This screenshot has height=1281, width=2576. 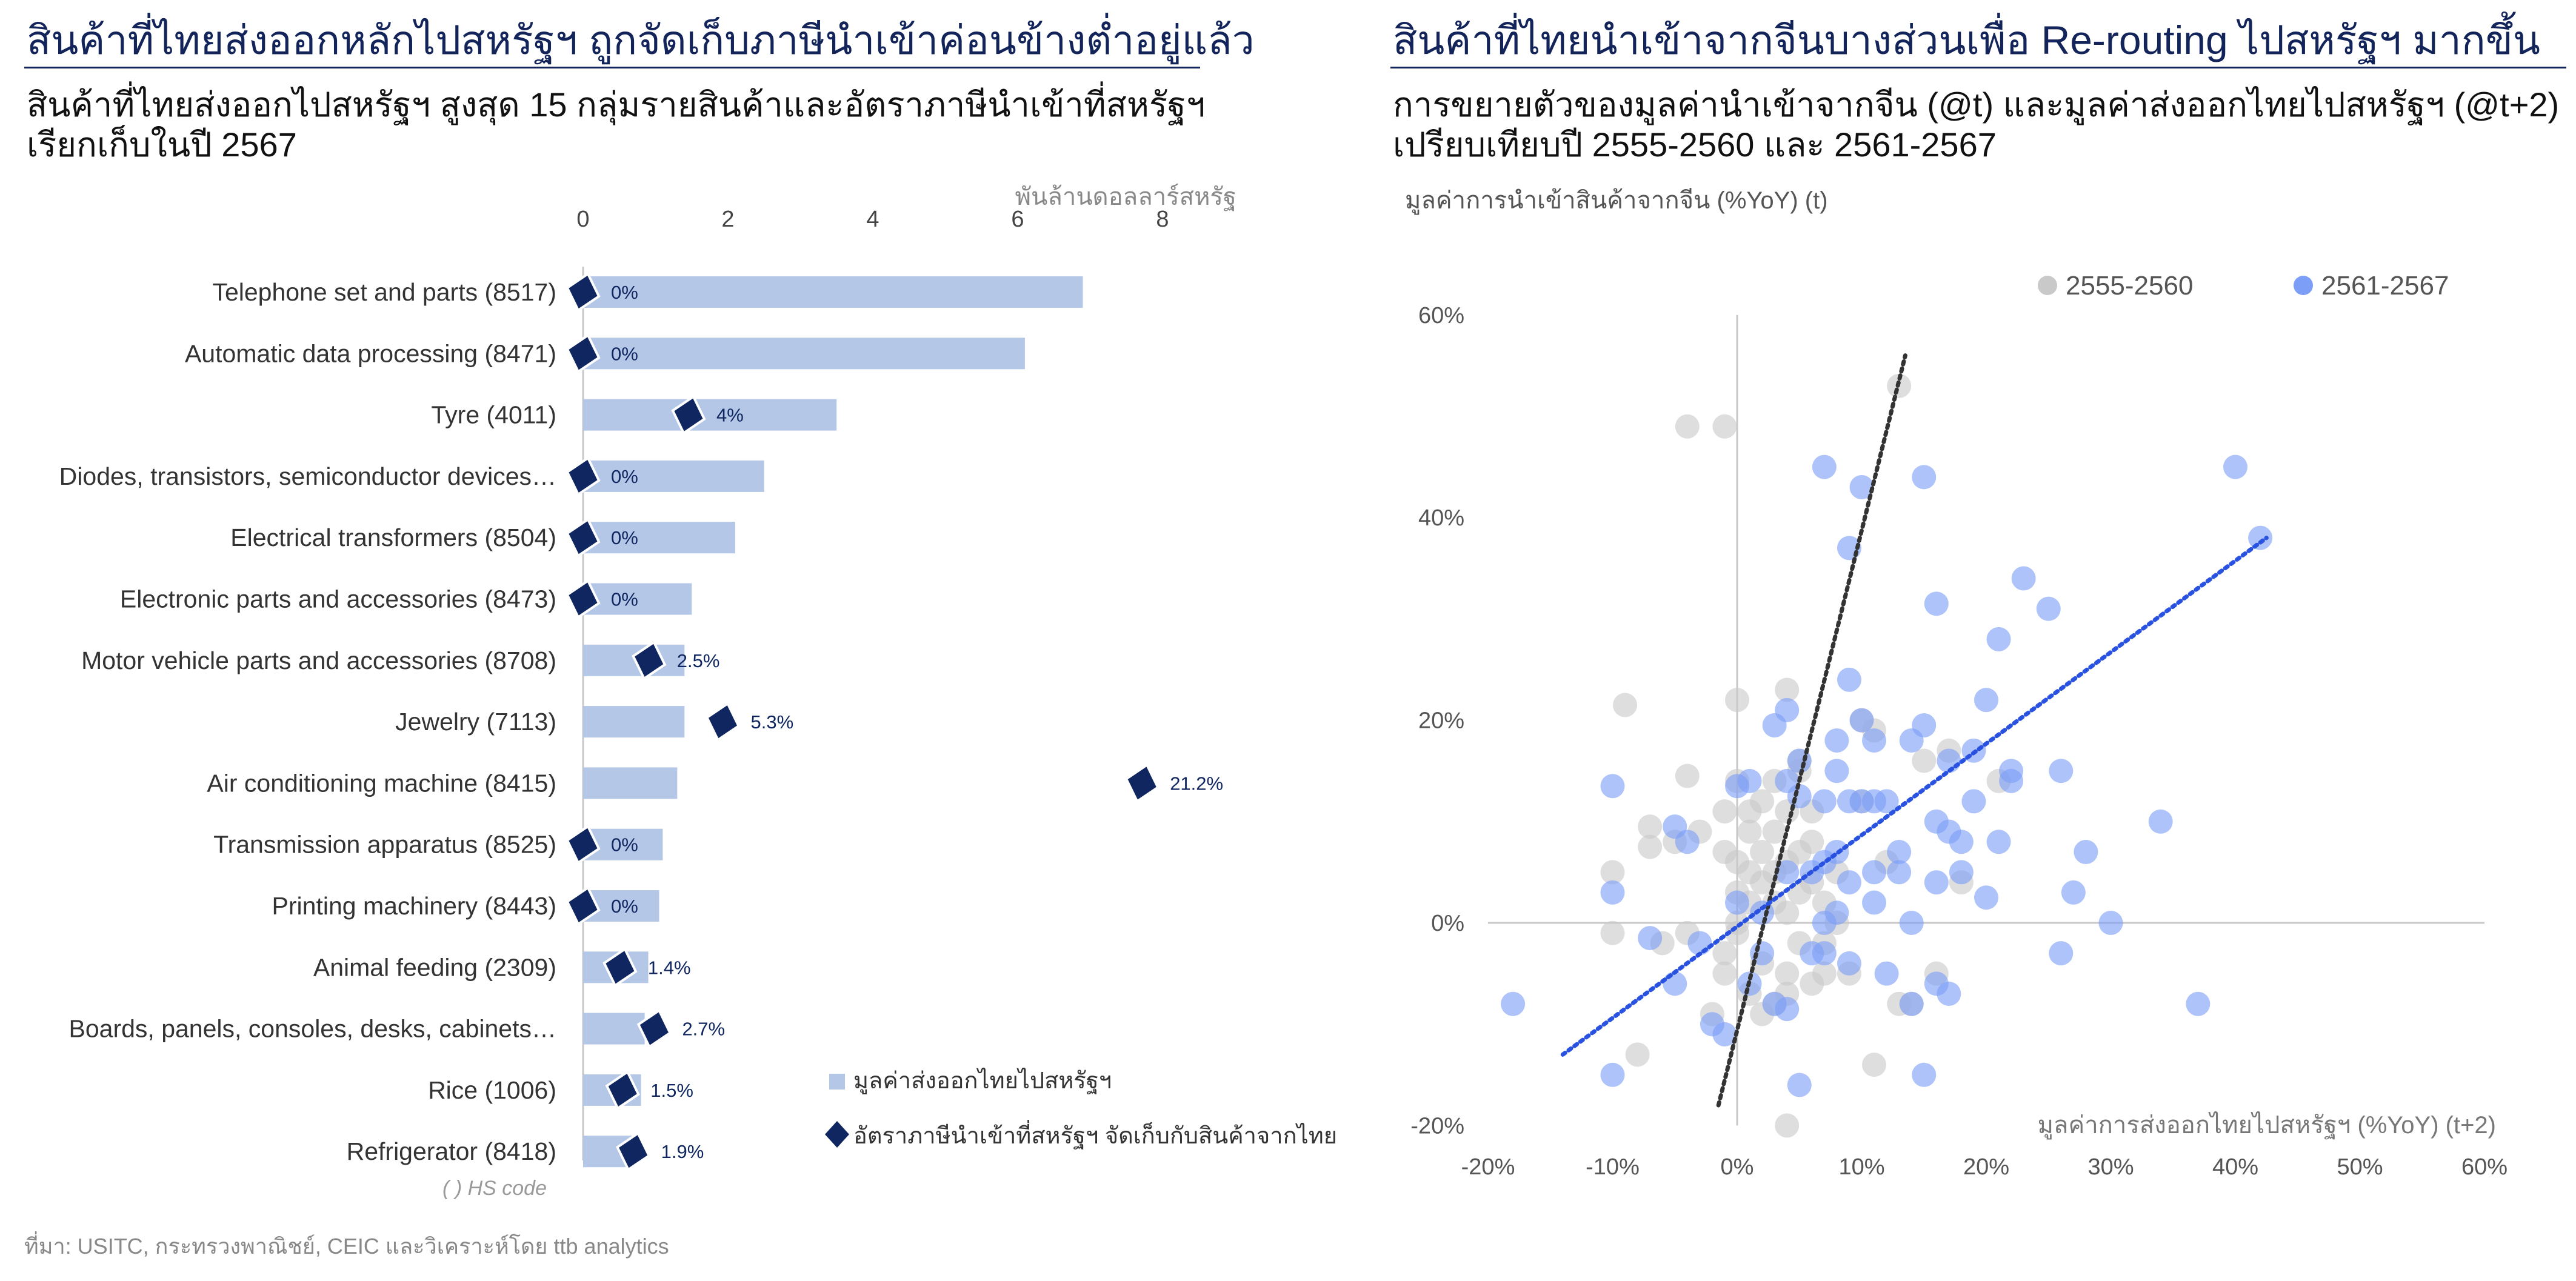 What do you see at coordinates (582, 219) in the screenshot?
I see `bar-x-tick-label: 0` at bounding box center [582, 219].